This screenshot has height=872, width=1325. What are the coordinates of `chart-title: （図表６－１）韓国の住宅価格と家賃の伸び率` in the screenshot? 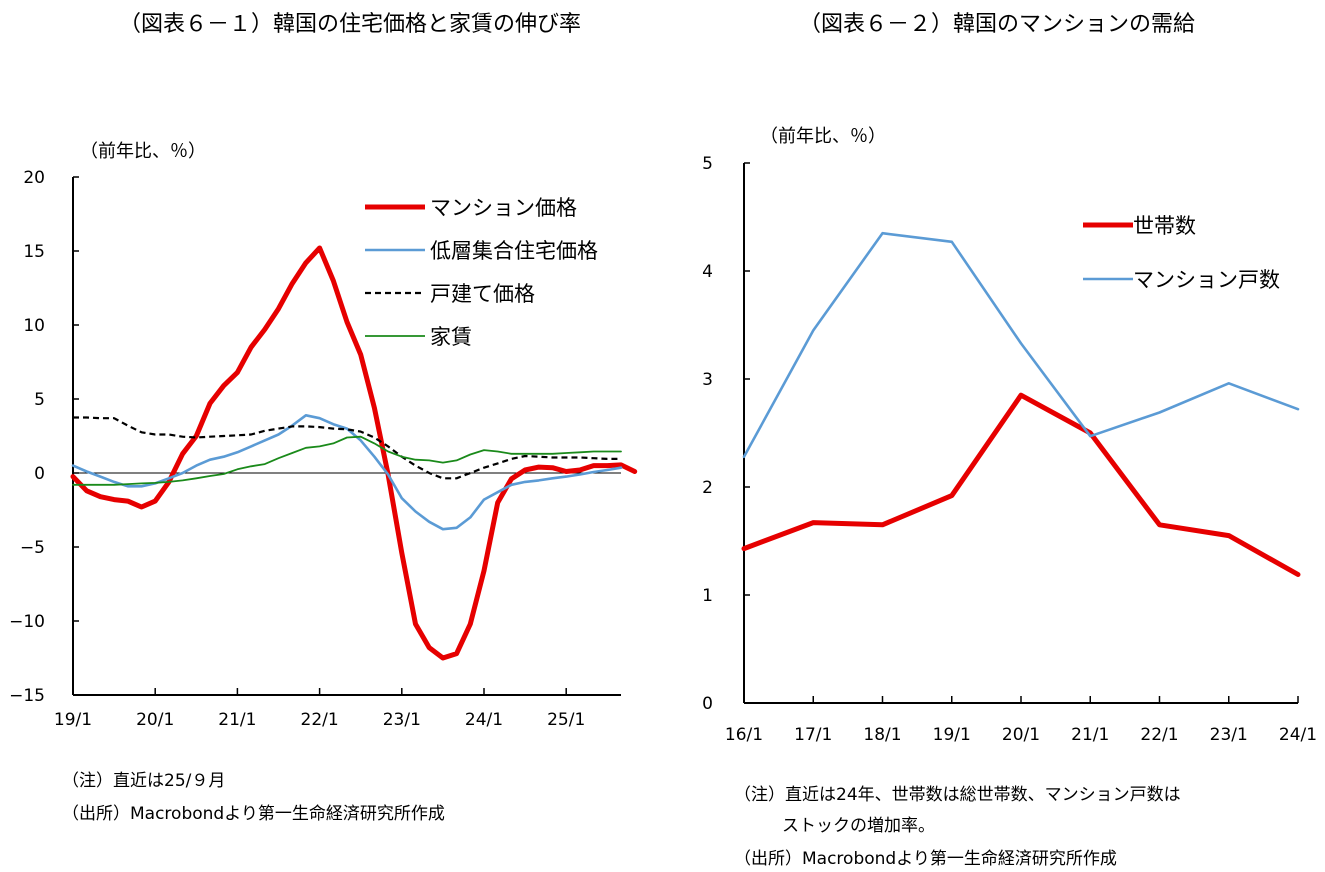 It's located at (350, 24).